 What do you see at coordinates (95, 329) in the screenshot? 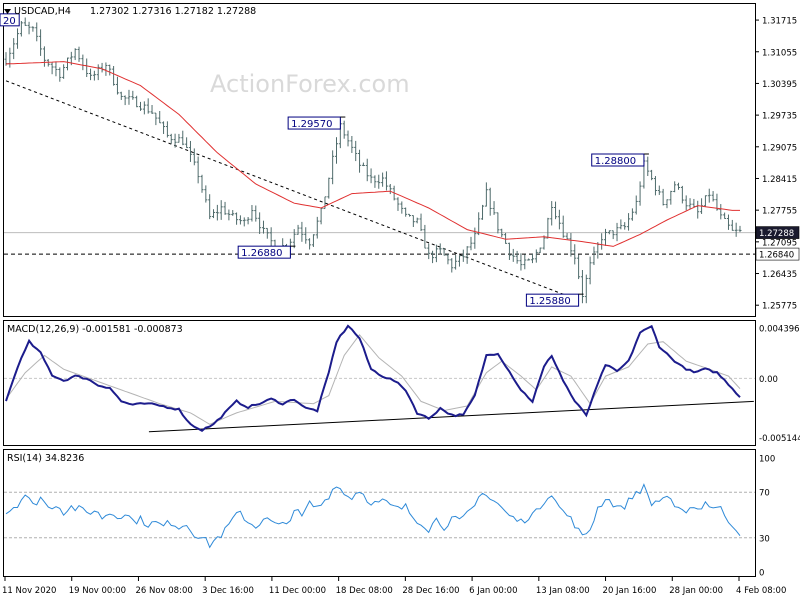
I see `macd-title: MACD(12,26,9) -0.001581 -0.000873` at bounding box center [95, 329].